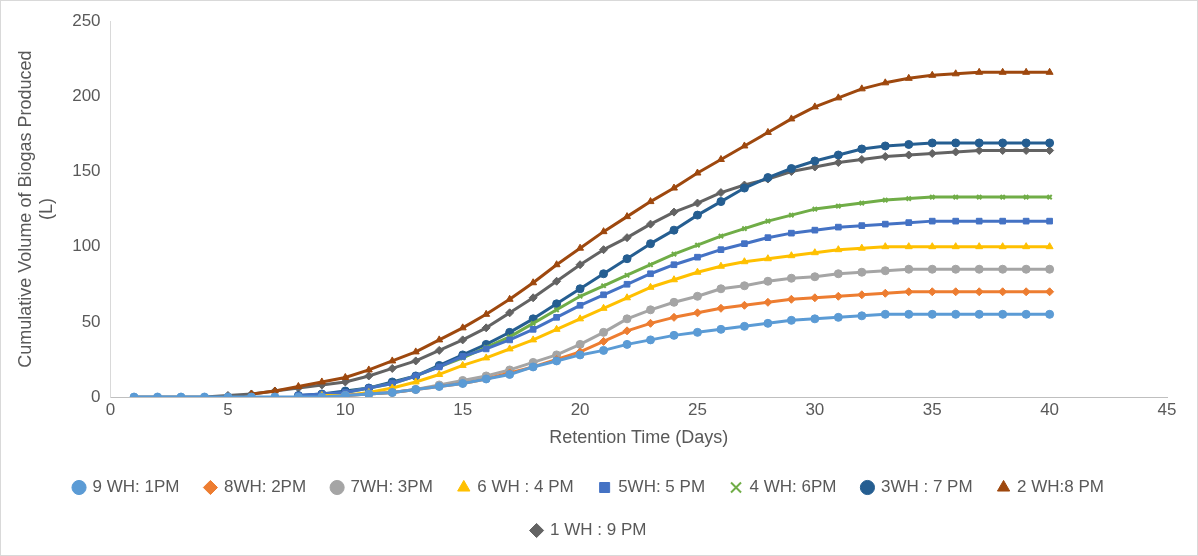  Describe the element at coordinates (662, 487) in the screenshot. I see `legend-label: 5WH: 5 PM` at that location.